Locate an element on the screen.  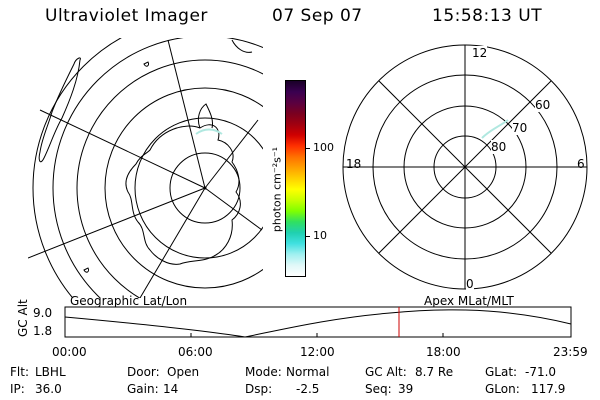
mlt-label-12: 12 is located at coordinates (480, 53).